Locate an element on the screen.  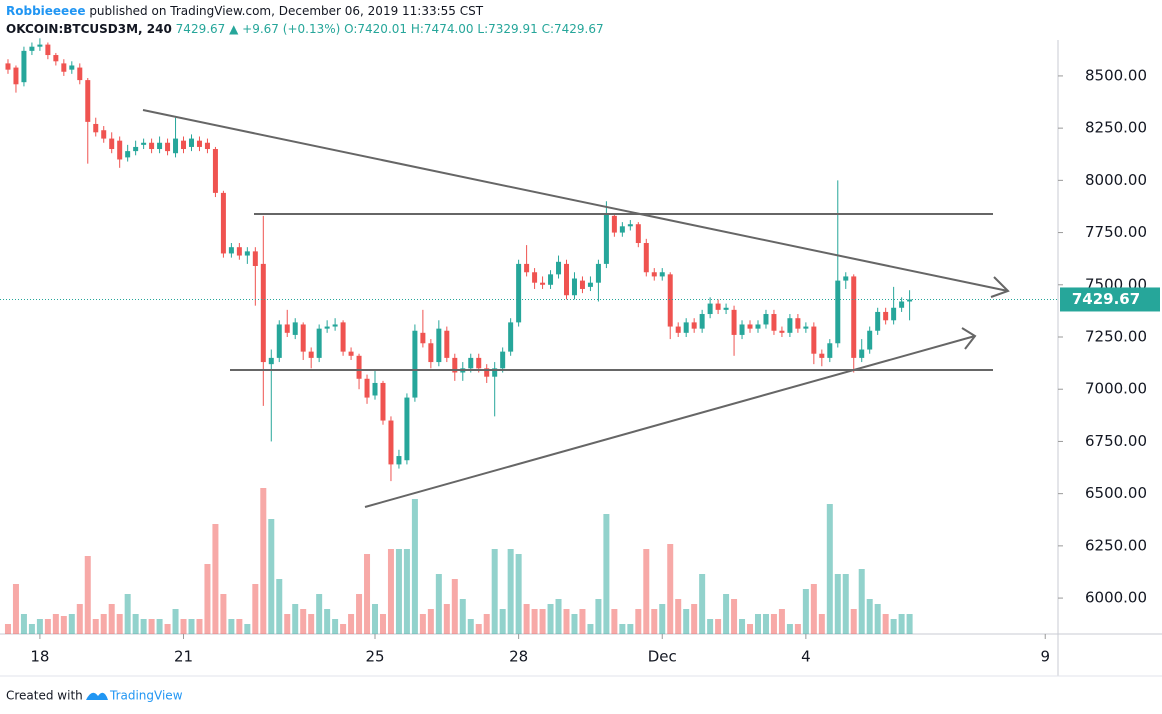
footer-created: Created with is located at coordinates (44, 696).